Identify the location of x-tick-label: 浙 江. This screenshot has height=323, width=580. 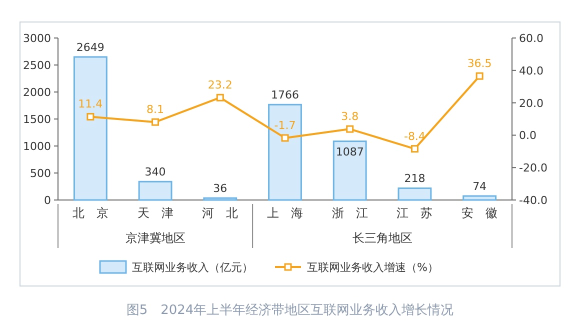
(350, 213).